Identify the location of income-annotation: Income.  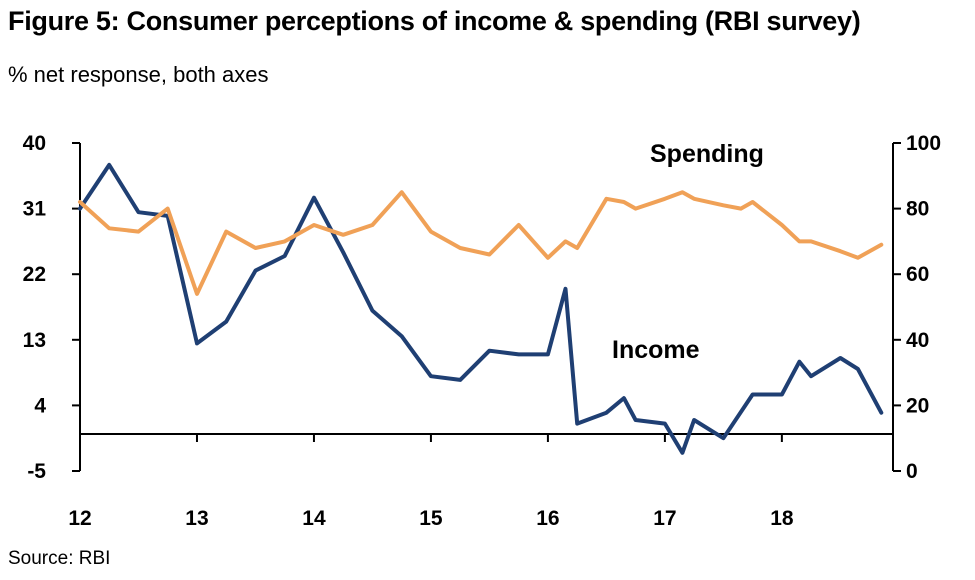
(656, 350).